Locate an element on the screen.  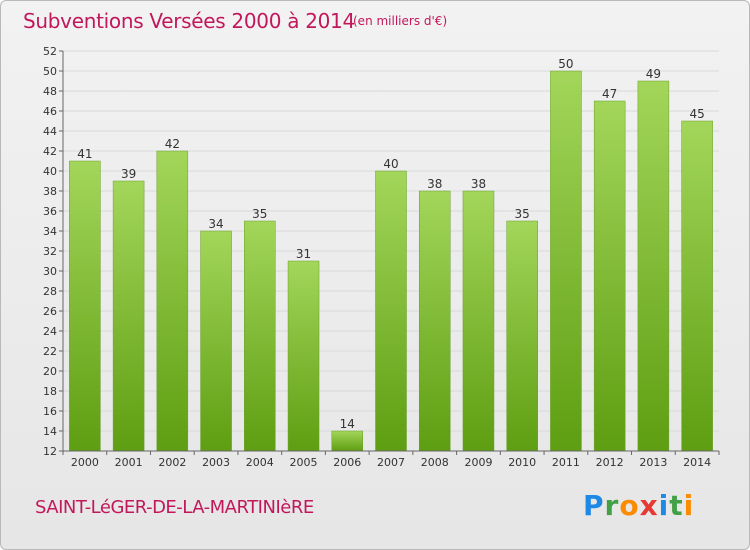
chart-title: Subventions Versées 2000 à 2014 is located at coordinates (189, 21).